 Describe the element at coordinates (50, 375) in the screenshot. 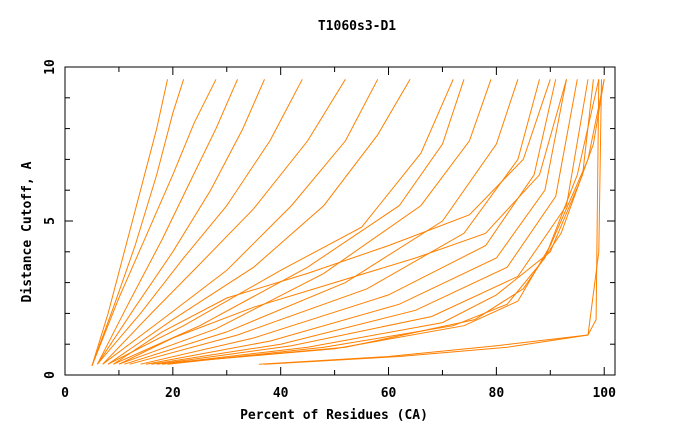

I see `y-tick-label: 0` at that location.